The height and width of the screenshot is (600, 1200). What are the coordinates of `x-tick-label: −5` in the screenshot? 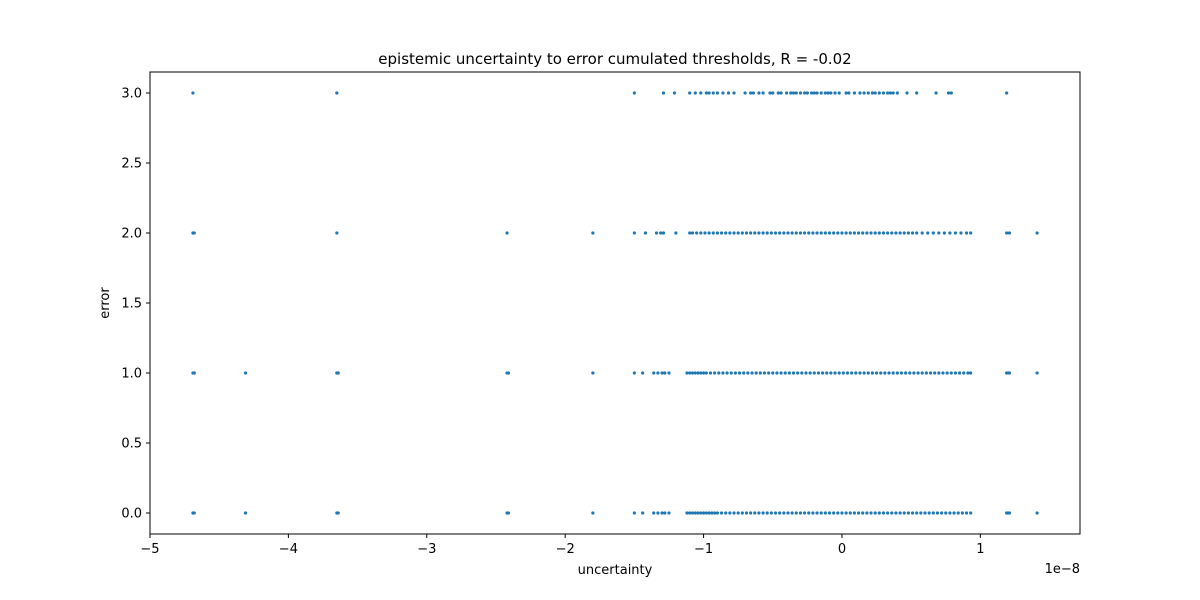 It's located at (149, 549).